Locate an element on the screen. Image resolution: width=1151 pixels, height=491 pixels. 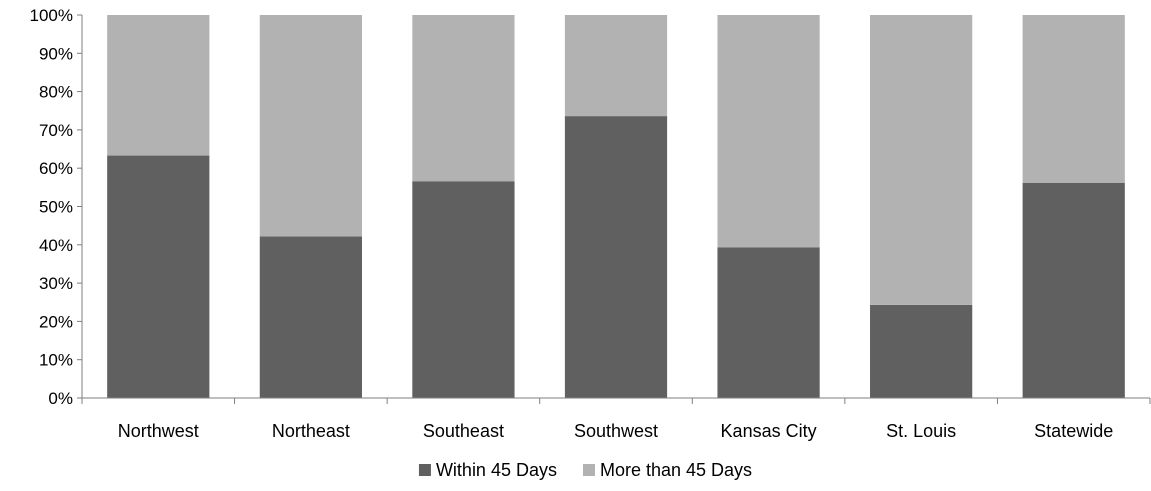
y-tick-label: 70% is located at coordinates (56, 130).